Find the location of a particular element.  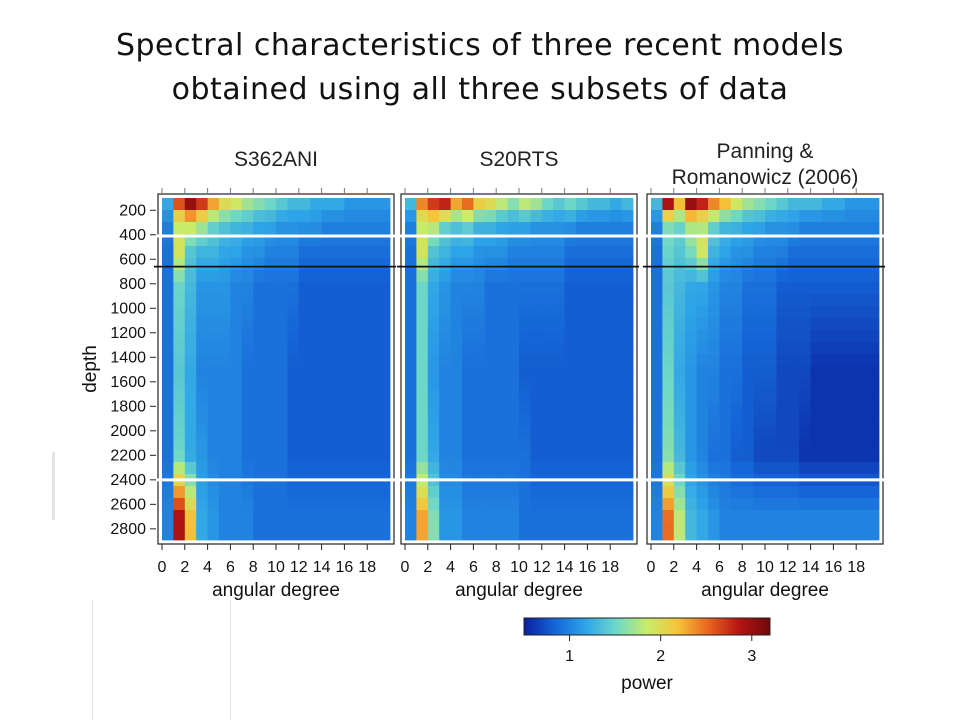

x-tick-label: 16 is located at coordinates (345, 567).